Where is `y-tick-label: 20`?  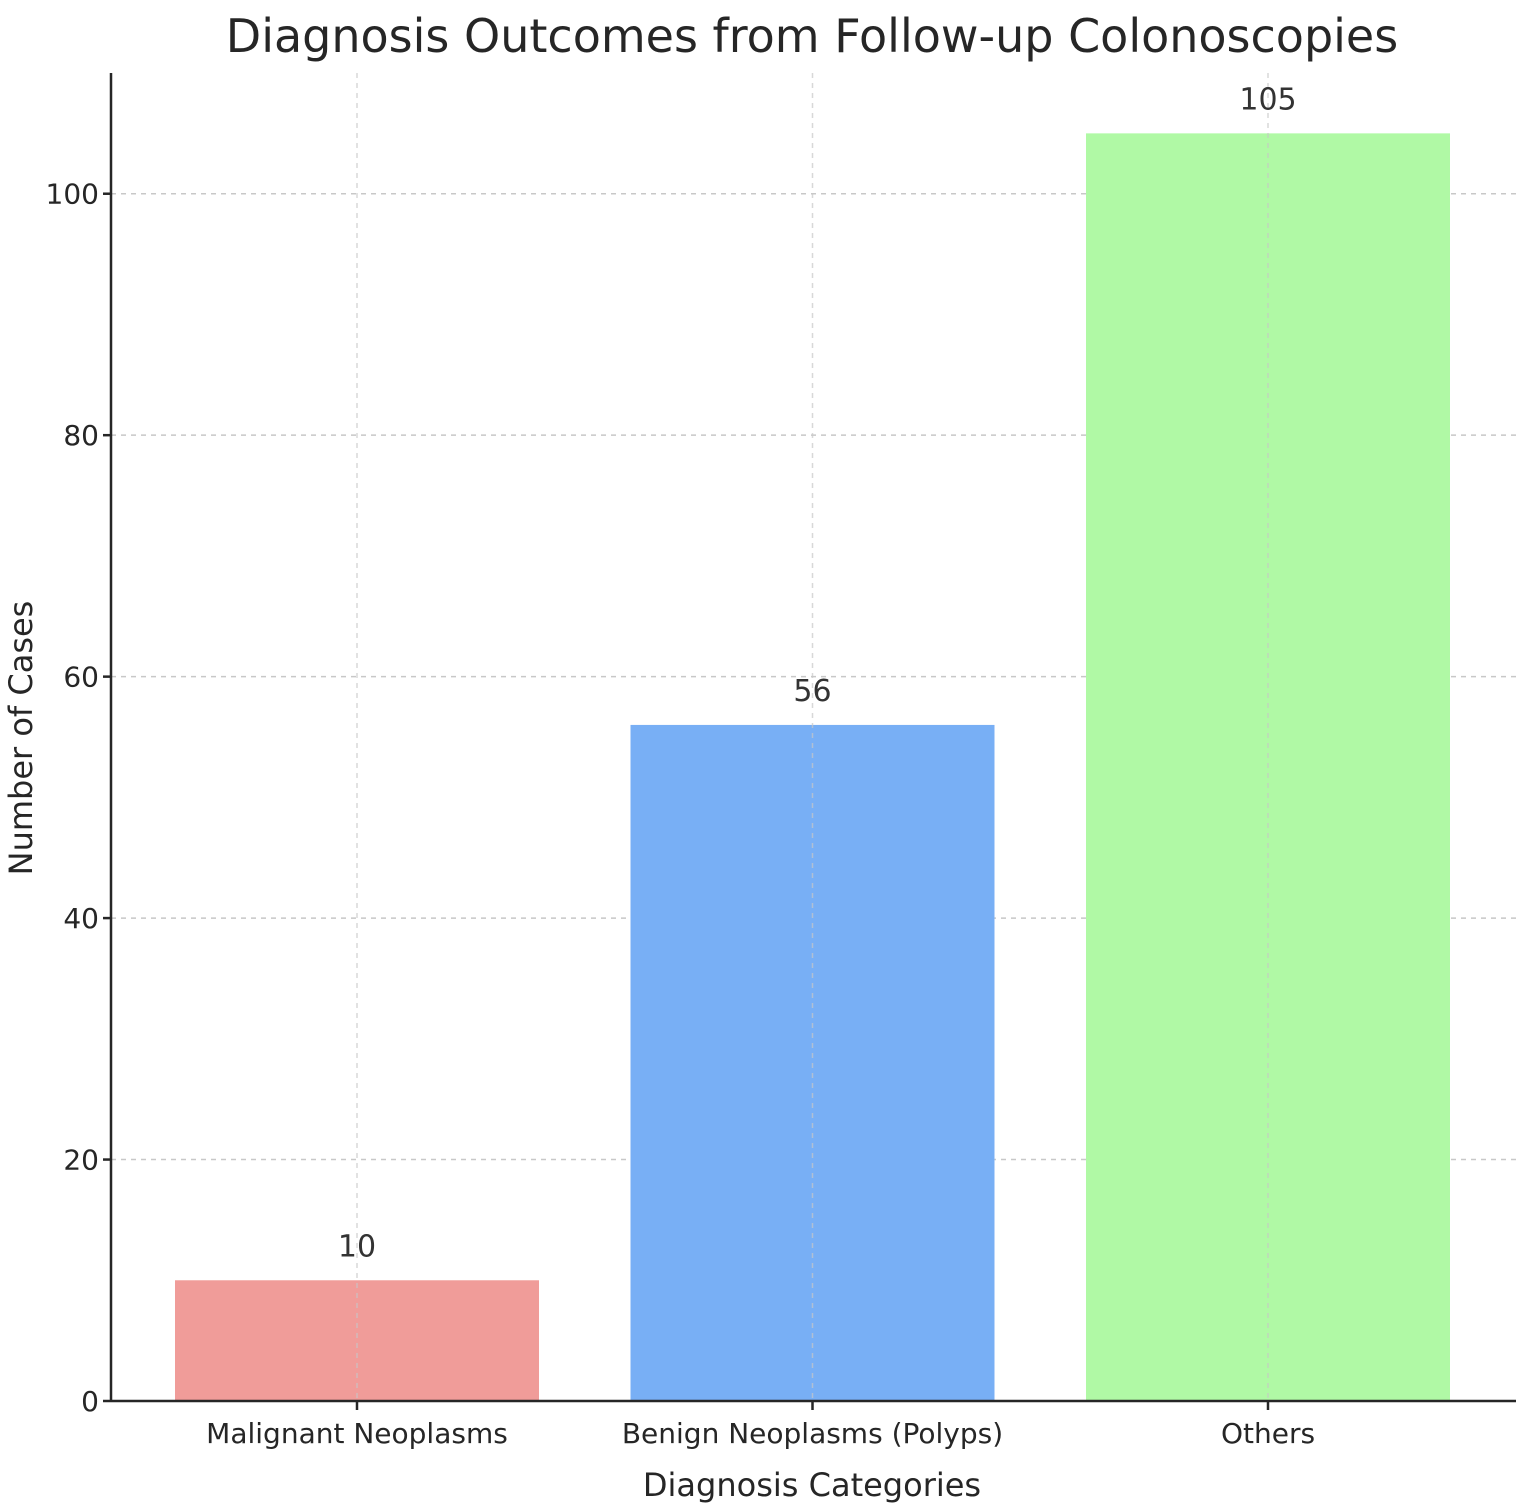
y-tick-label: 20 is located at coordinates (81, 1160).